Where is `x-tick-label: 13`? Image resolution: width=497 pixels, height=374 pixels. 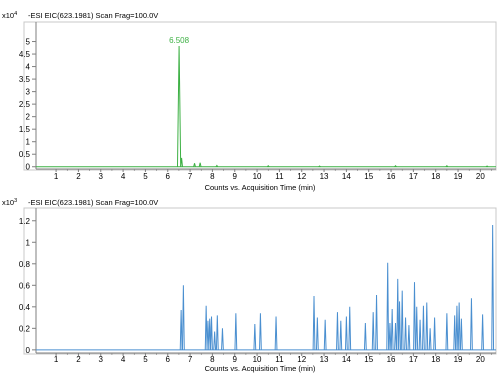
x-tick-label: 13 is located at coordinates (324, 359).